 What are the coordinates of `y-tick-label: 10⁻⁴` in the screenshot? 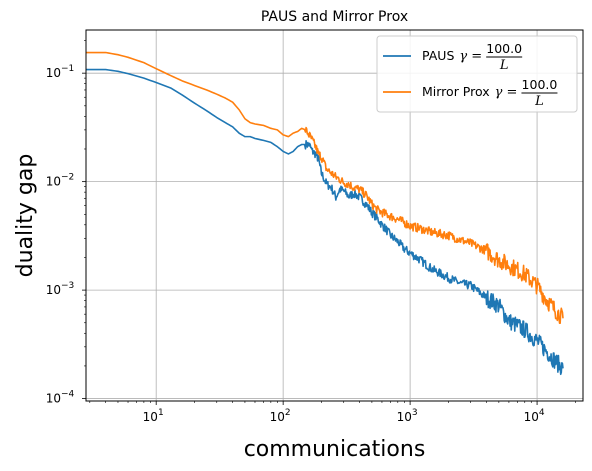 It's located at (60, 398).